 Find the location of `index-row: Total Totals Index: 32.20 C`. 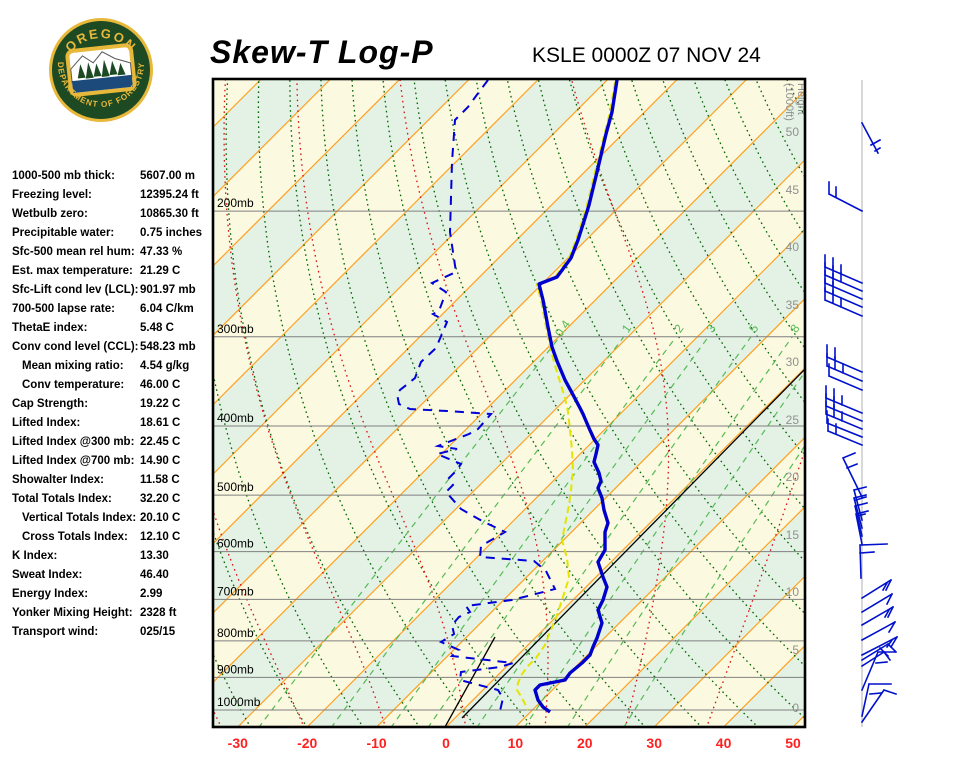

index-row: Total Totals Index: 32.20 C is located at coordinates (112, 500).